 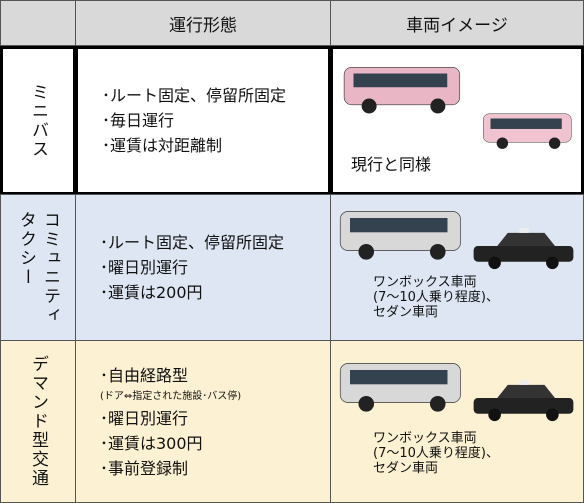 I want to click on row-name-text: デマンド型交通, so click(x=38, y=421).